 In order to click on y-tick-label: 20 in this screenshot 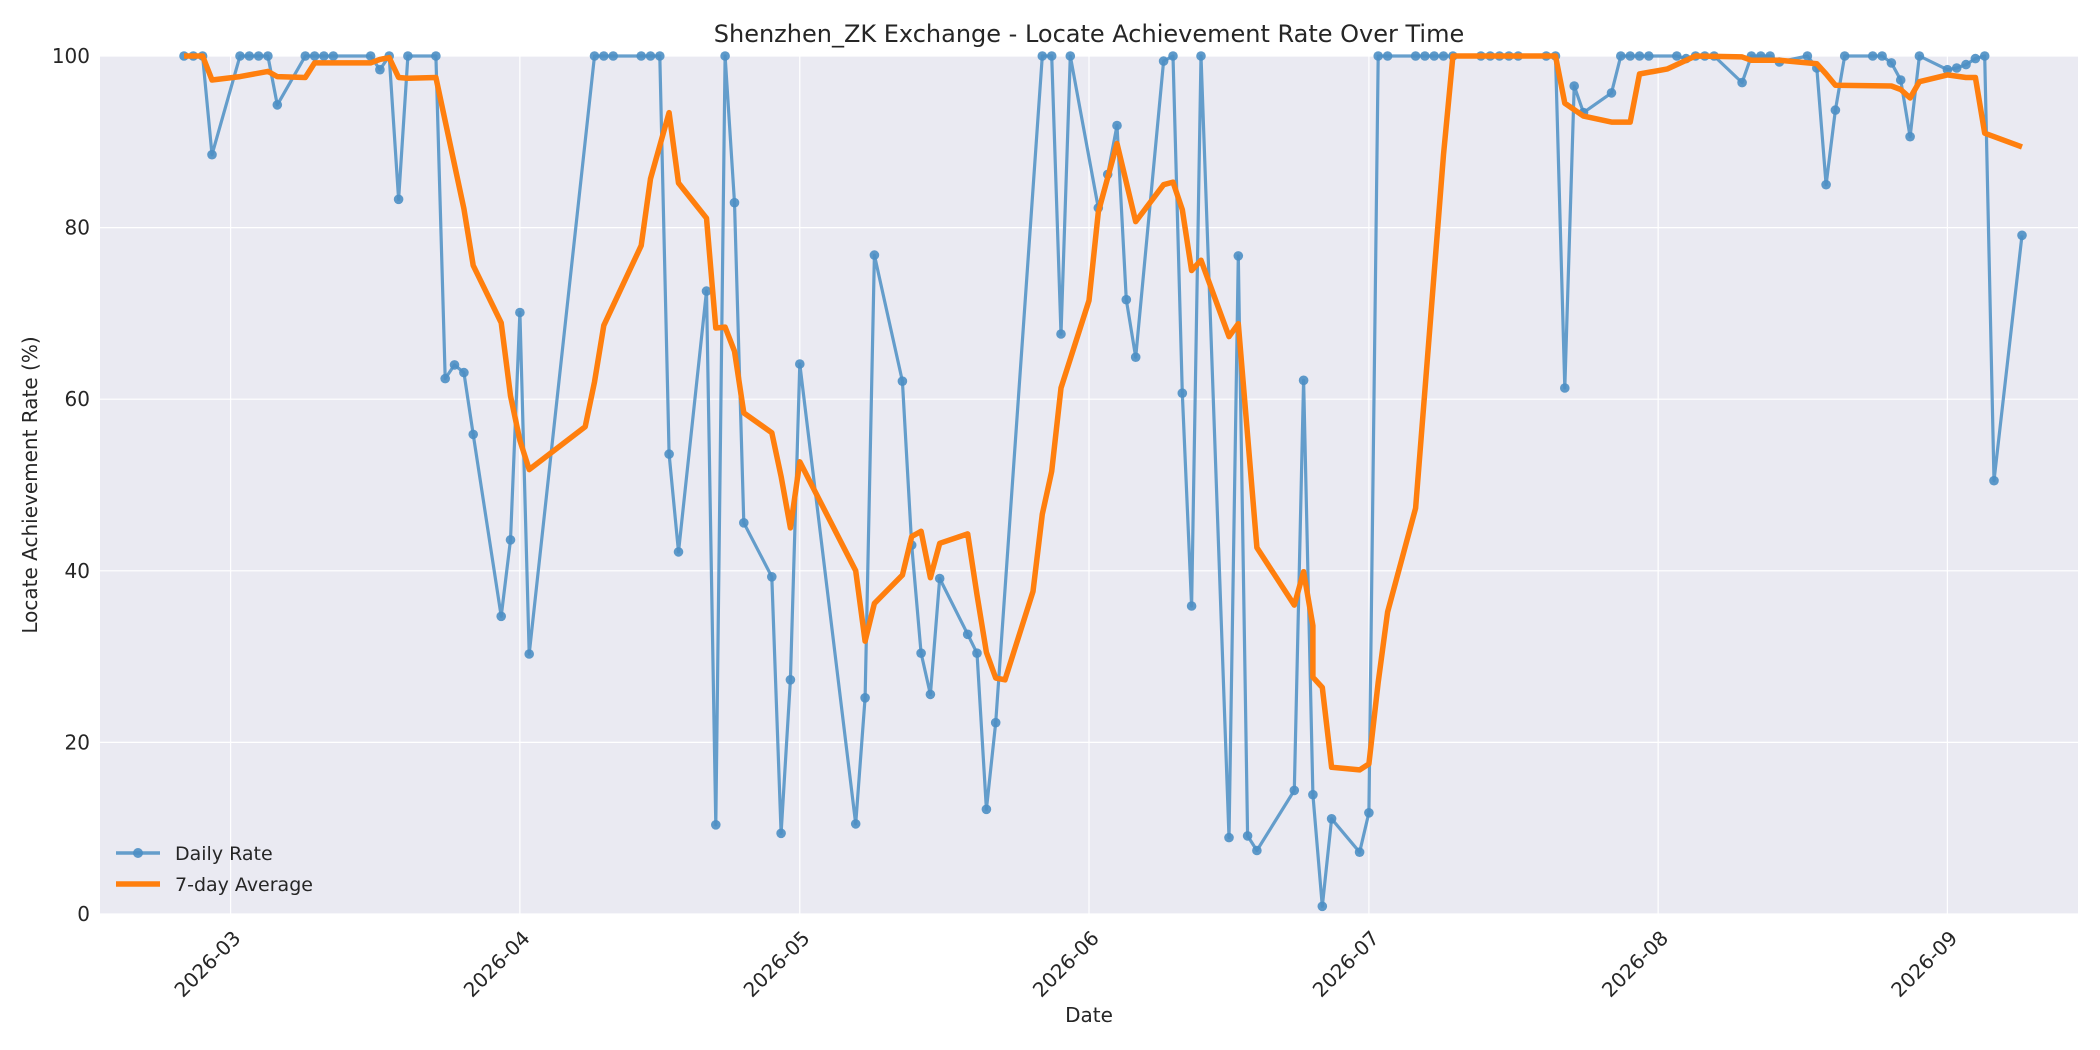, I will do `click(77, 742)`.